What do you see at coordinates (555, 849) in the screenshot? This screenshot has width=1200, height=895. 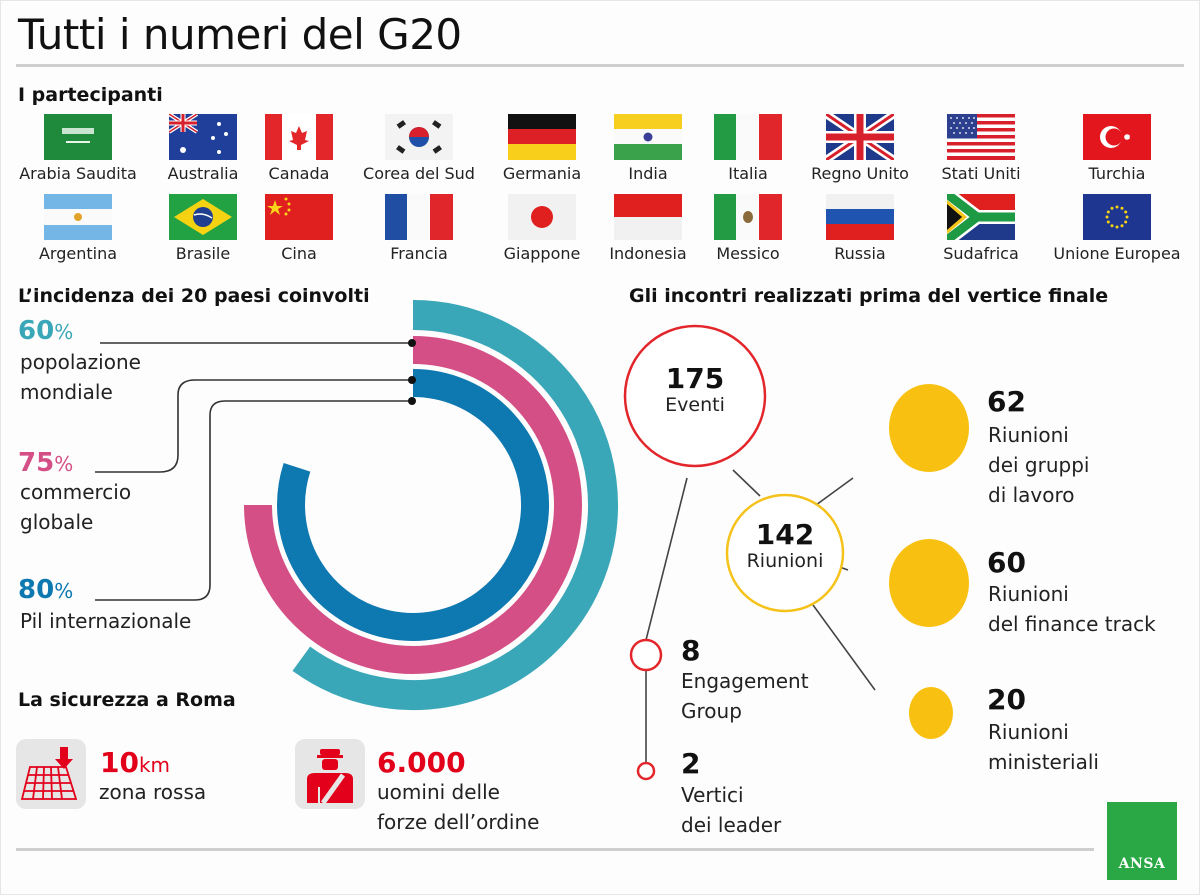 I see `footer-divider` at bounding box center [555, 849].